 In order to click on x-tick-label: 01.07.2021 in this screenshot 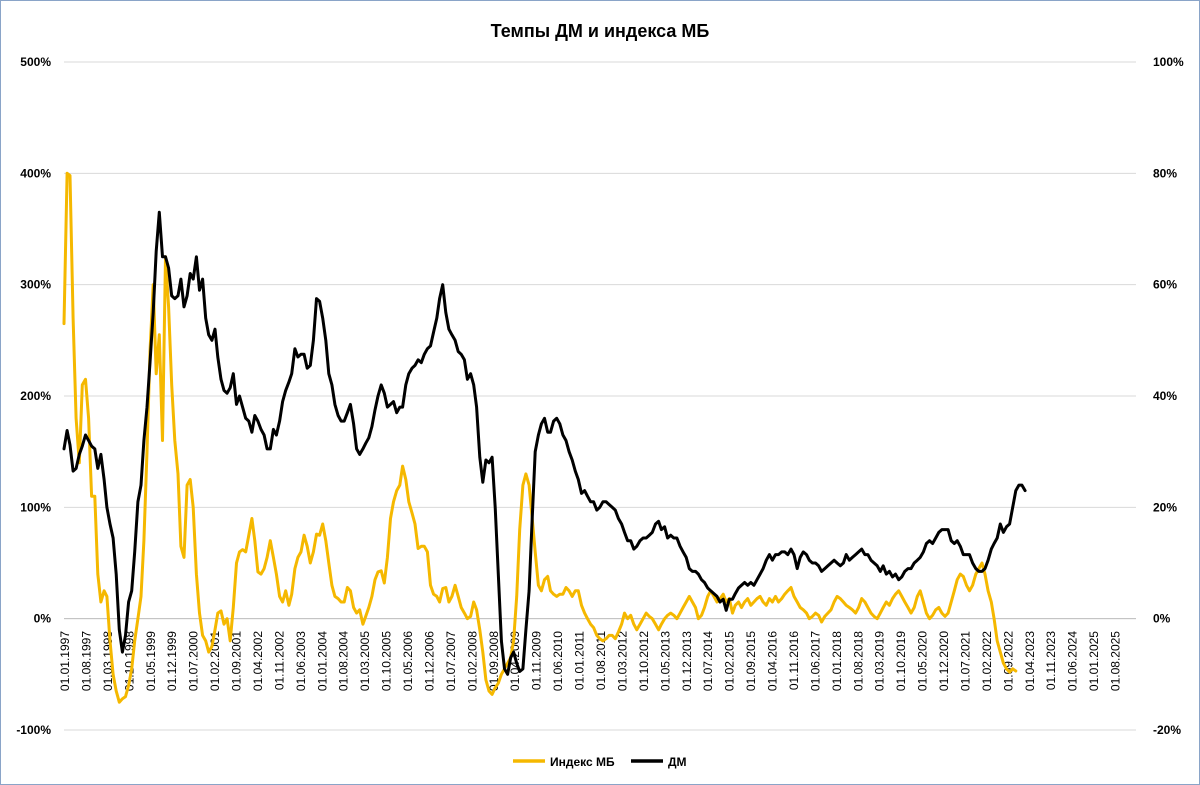, I will do `click(965, 661)`.